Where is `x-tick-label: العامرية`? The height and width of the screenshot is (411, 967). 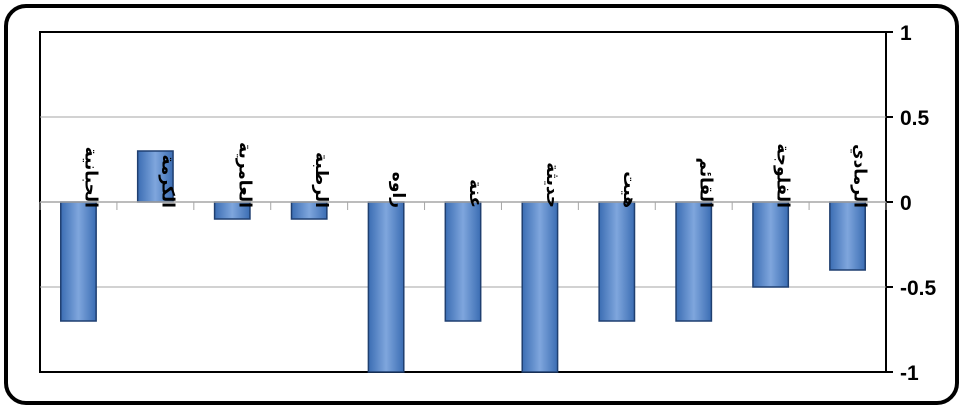
x-tick-label: العامرية is located at coordinates (244, 175).